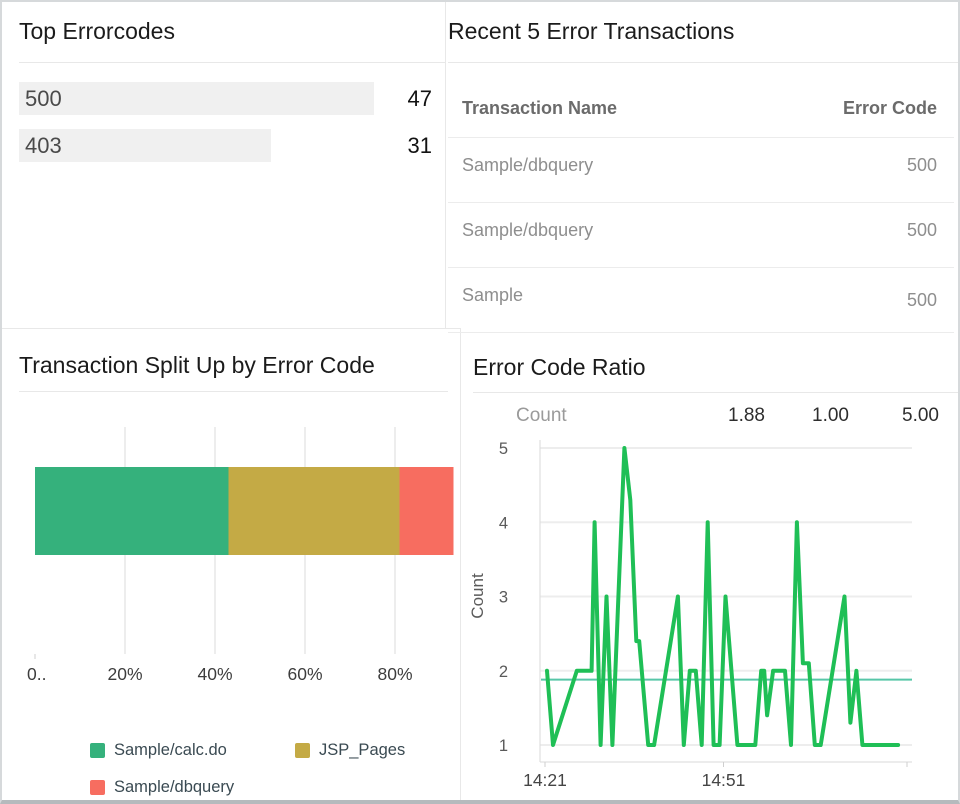  Describe the element at coordinates (419, 98) in the screenshot. I see `errorcode-count: 47` at that location.